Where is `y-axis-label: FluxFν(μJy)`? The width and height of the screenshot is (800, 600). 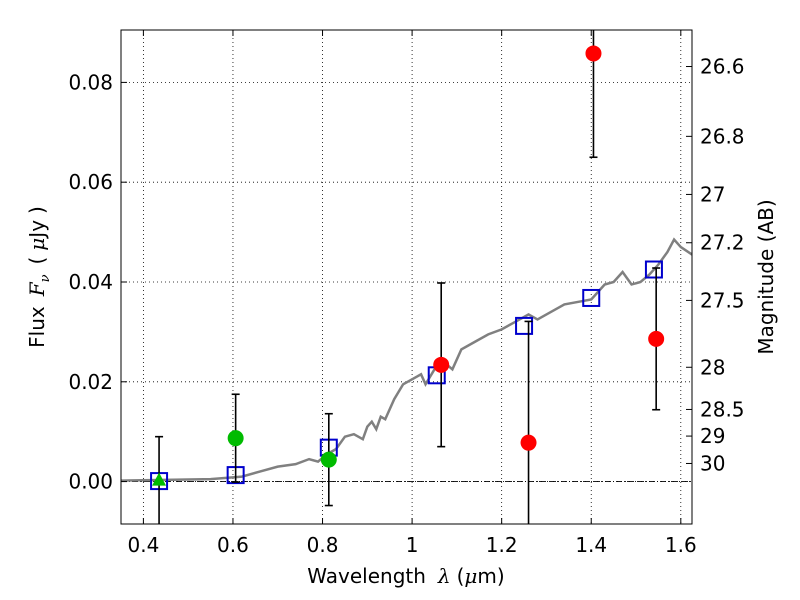
y-axis-label: FluxFν(μJy) is located at coordinates (39, 277).